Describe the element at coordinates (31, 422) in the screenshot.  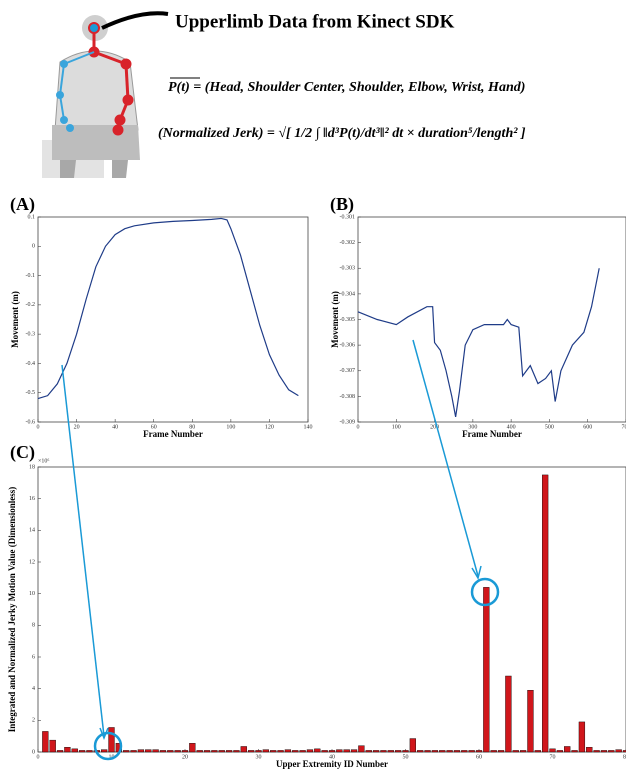
I see `y-tick-label: -0.6` at that location.